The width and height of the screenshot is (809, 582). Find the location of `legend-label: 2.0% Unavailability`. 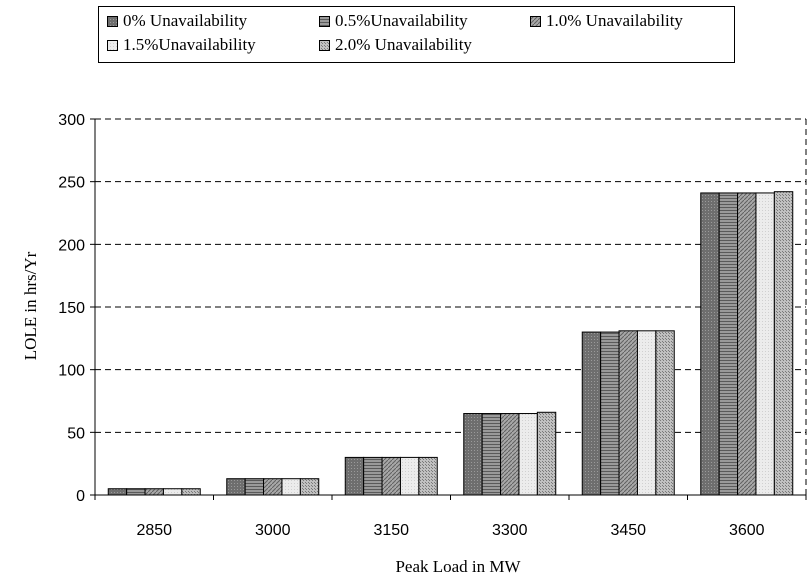

legend-label: 2.0% Unavailability is located at coordinates (403, 44).